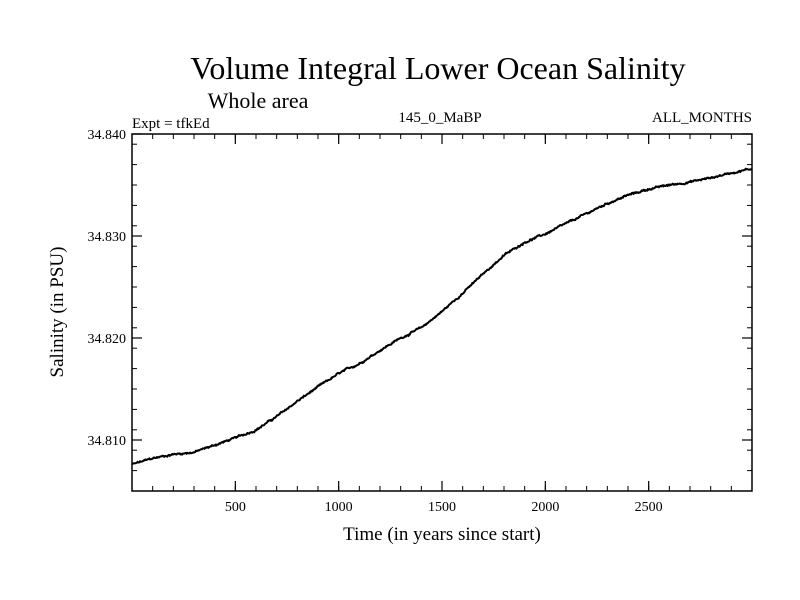  I want to click on y-tick-label: 34.840, so click(107, 135).